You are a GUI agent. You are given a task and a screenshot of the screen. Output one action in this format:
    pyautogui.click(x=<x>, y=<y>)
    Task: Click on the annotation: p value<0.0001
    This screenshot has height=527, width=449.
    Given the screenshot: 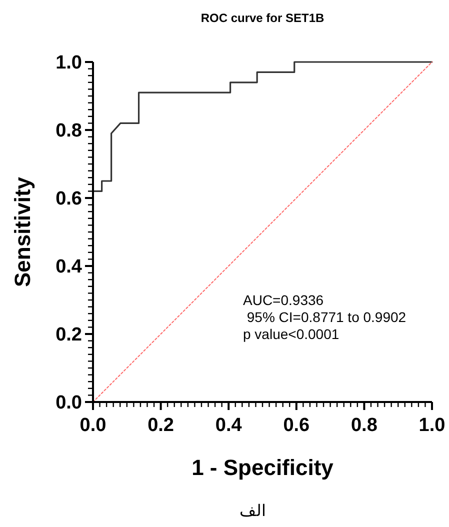 What is the action you would take?
    pyautogui.click(x=291, y=334)
    